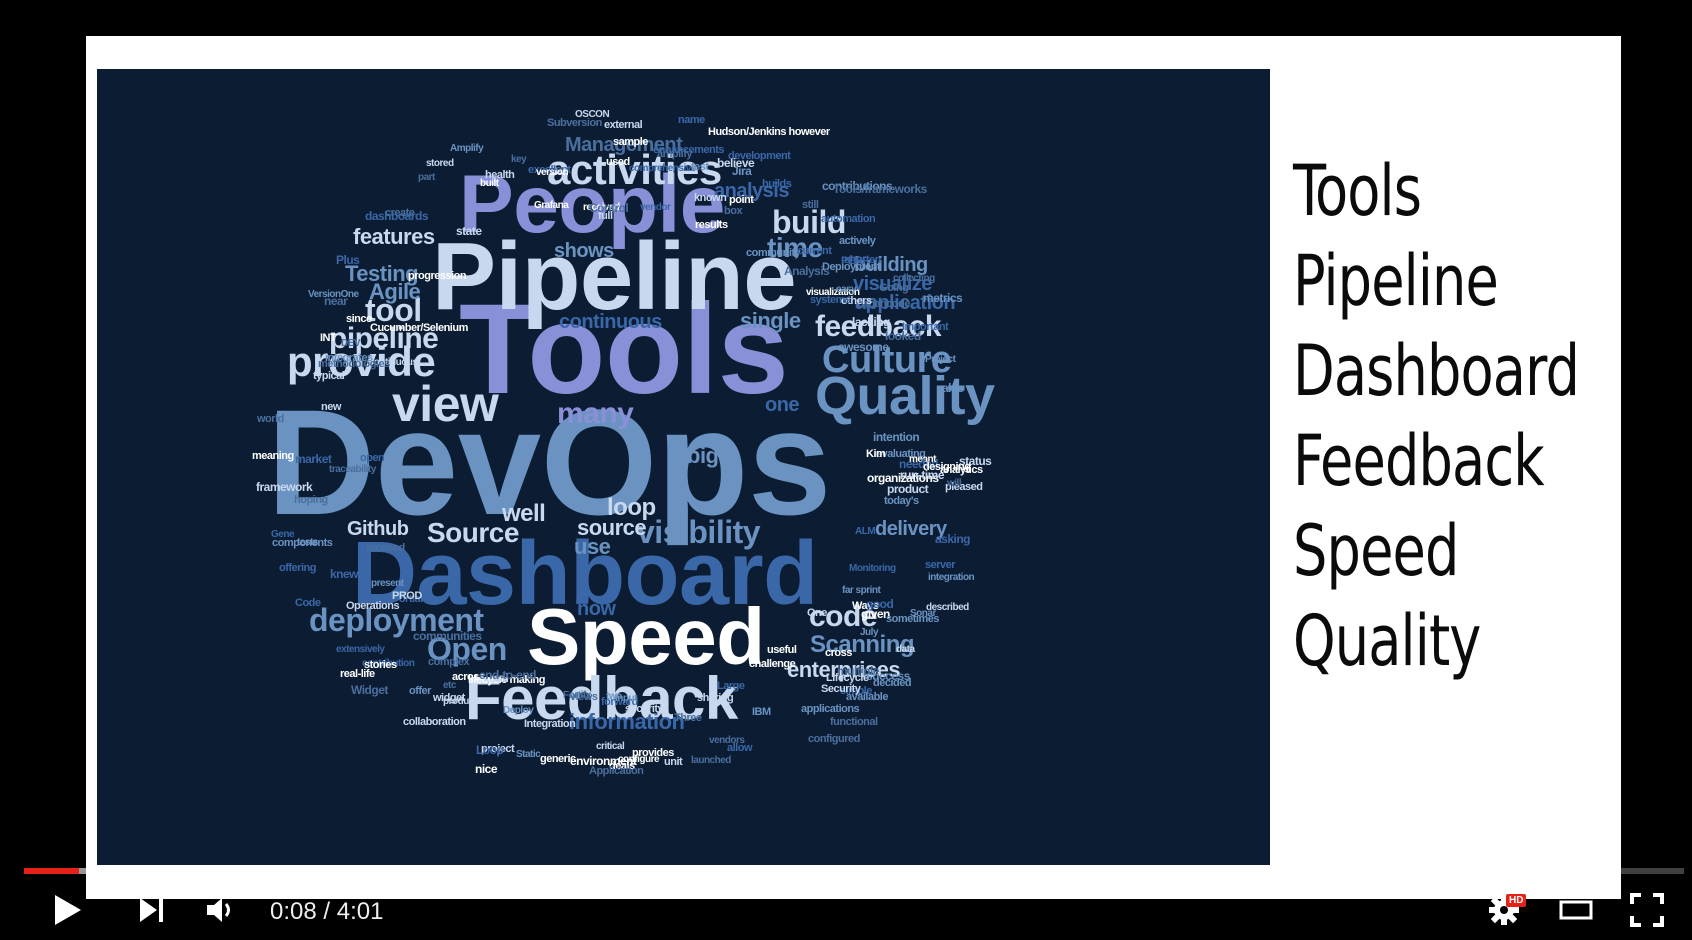 The height and width of the screenshot is (940, 1692). Describe the element at coordinates (1647, 910) in the screenshot. I see `fullscreen-button` at that location.